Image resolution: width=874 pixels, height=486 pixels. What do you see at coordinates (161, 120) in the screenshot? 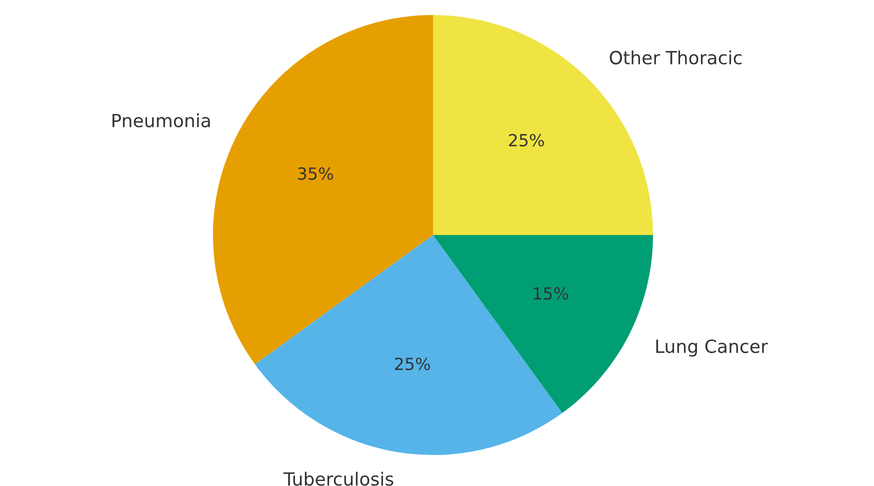
I see `slice-label: Pneumonia` at bounding box center [161, 120].